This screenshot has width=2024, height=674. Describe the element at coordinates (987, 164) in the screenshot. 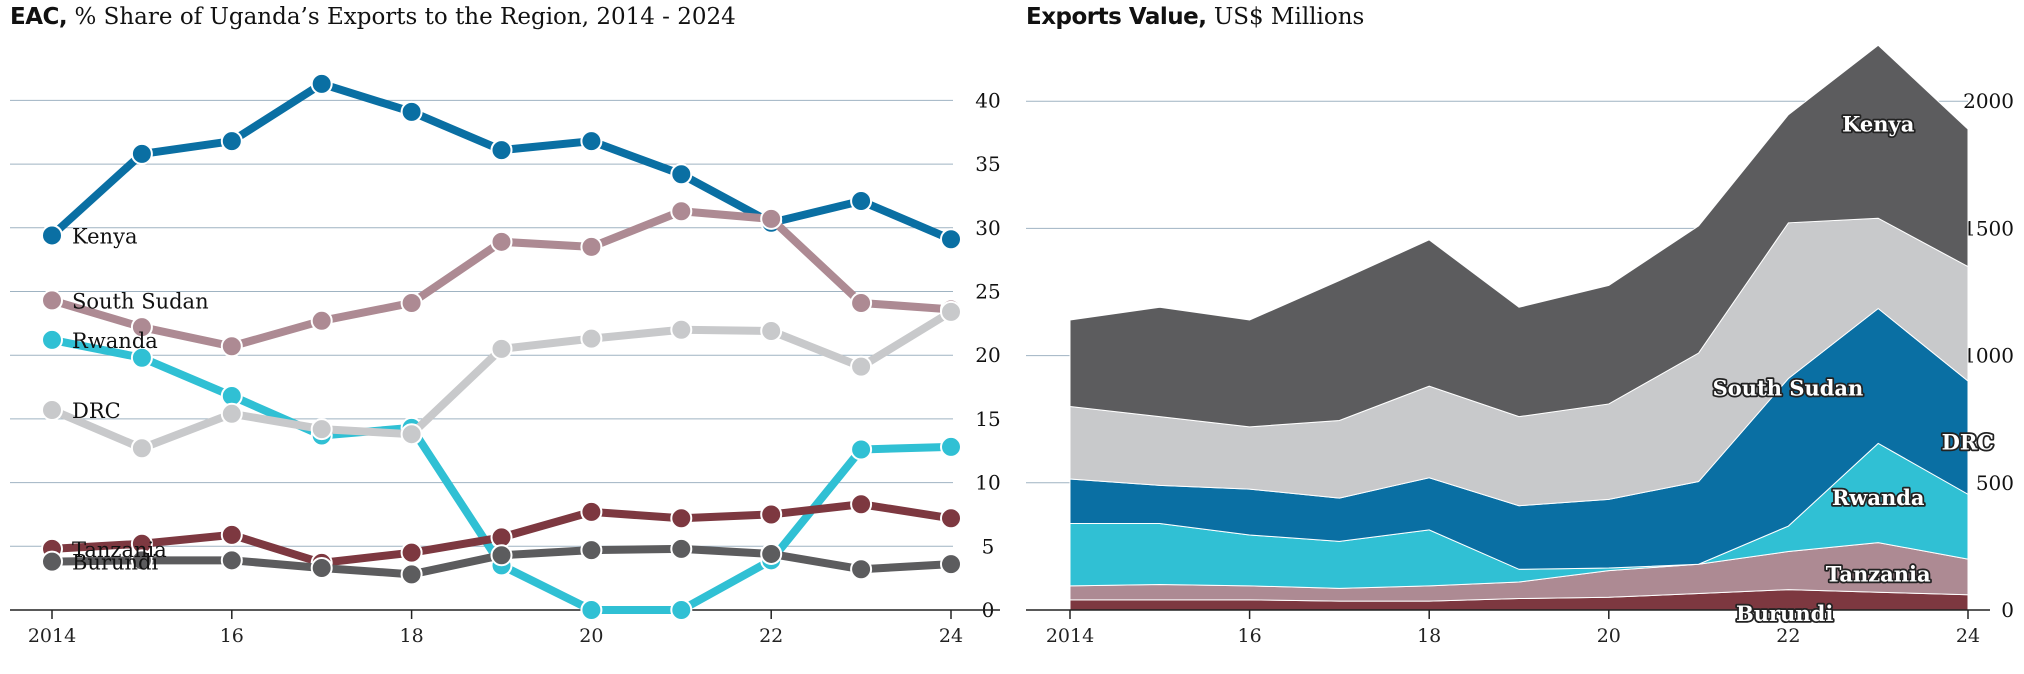

I see `left-y-tick-label: 35` at that location.